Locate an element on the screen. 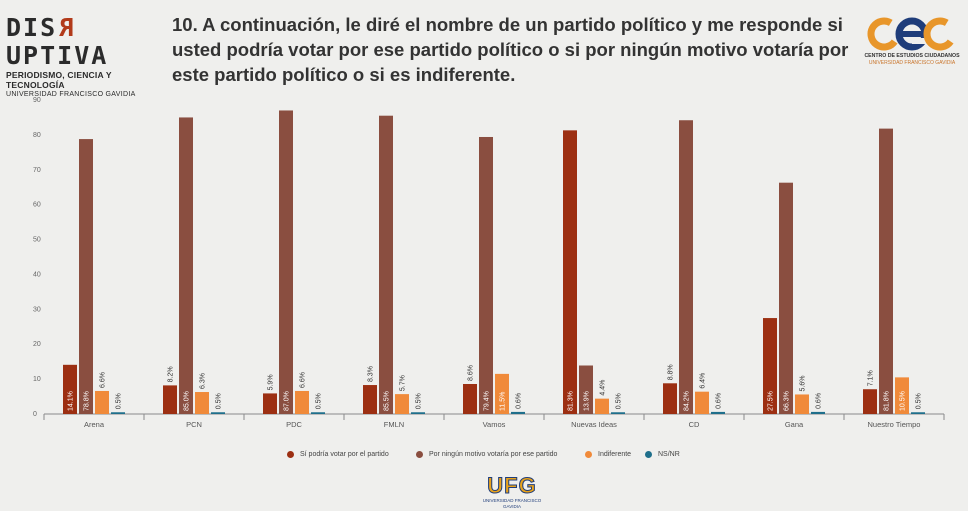  data-label: 5.7% is located at coordinates (403, 383).